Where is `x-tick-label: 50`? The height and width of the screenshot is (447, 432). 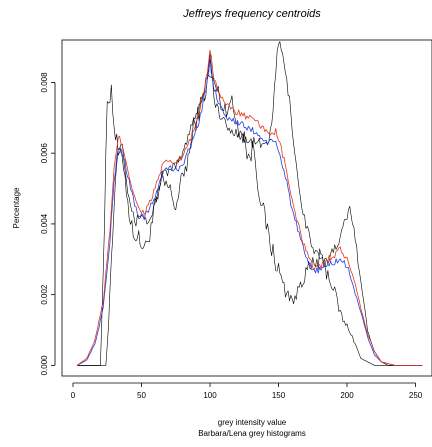 x-tick-label: 50 is located at coordinates (141, 395).